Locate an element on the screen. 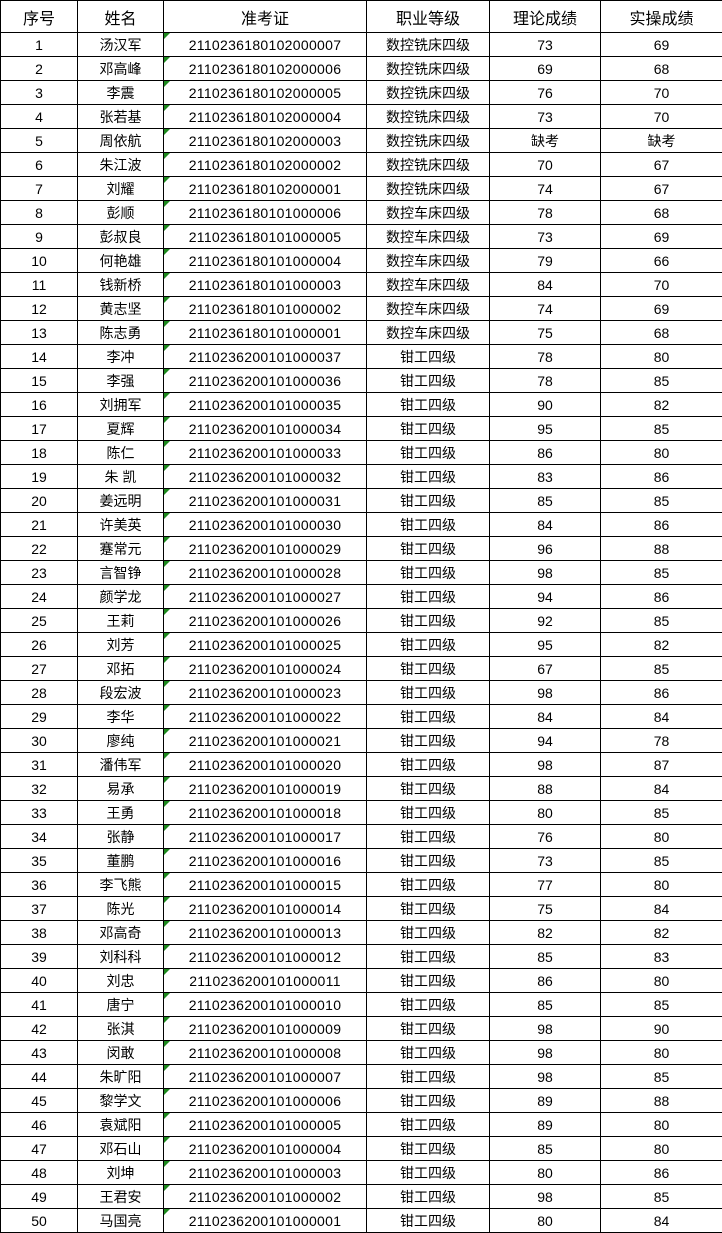 This screenshot has height=1233, width=722. cell-name: 闵敢 is located at coordinates (121, 1053).